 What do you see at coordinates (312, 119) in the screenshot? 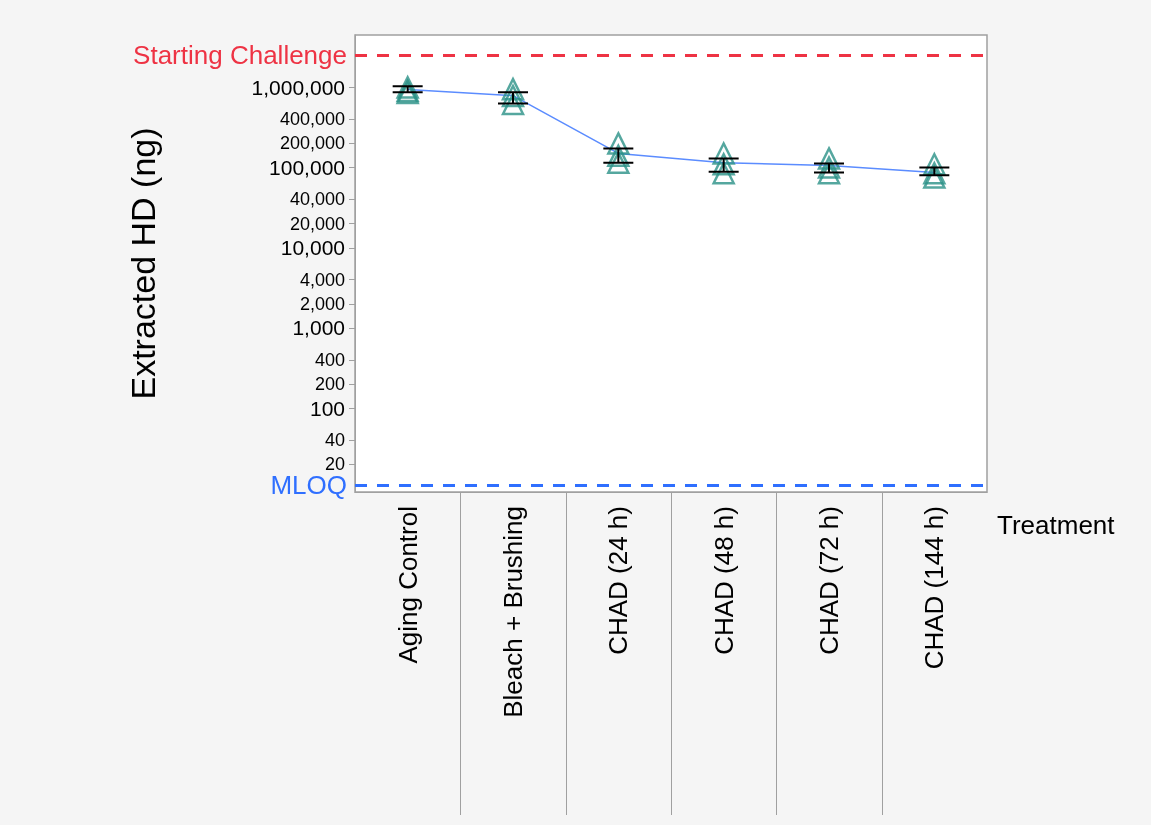
I see `y-tick-label: 400,000` at bounding box center [312, 119].